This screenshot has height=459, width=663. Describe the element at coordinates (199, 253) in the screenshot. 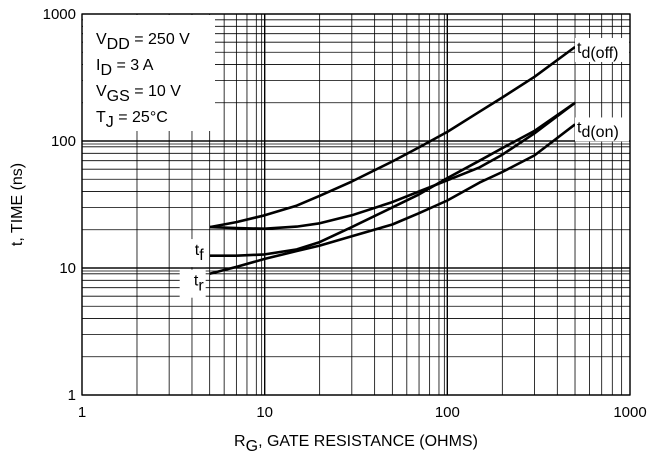

I see `series-label-2: tf` at that location.